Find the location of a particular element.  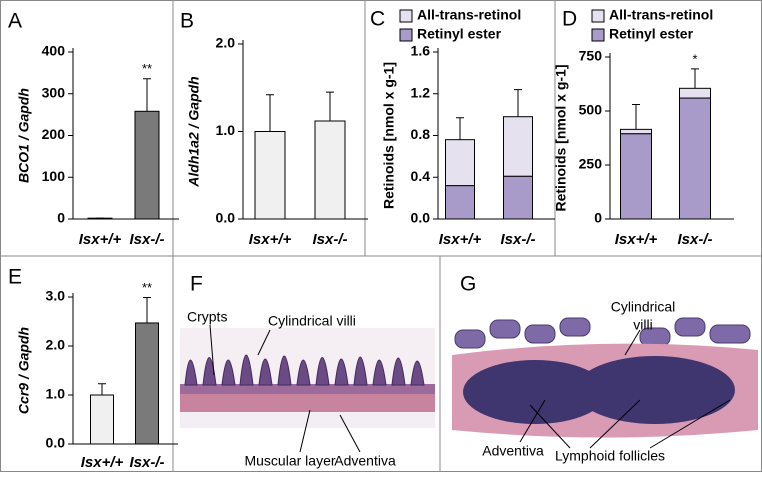

panel-letter: F is located at coordinates (196, 284).